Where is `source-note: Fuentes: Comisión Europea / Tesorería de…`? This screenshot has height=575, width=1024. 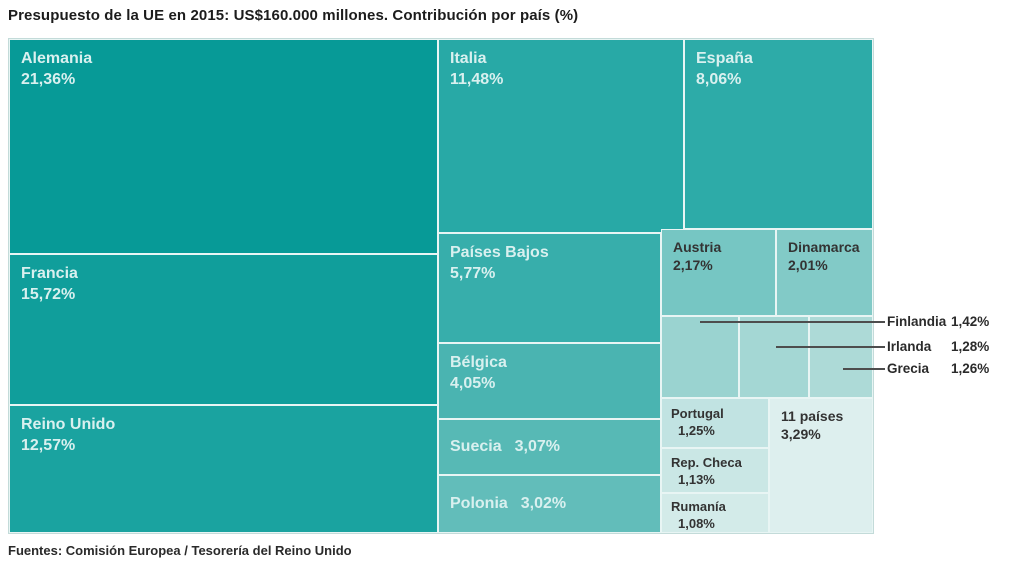 source-note: Fuentes: Comisión Europea / Tesorería de… is located at coordinates (180, 550).